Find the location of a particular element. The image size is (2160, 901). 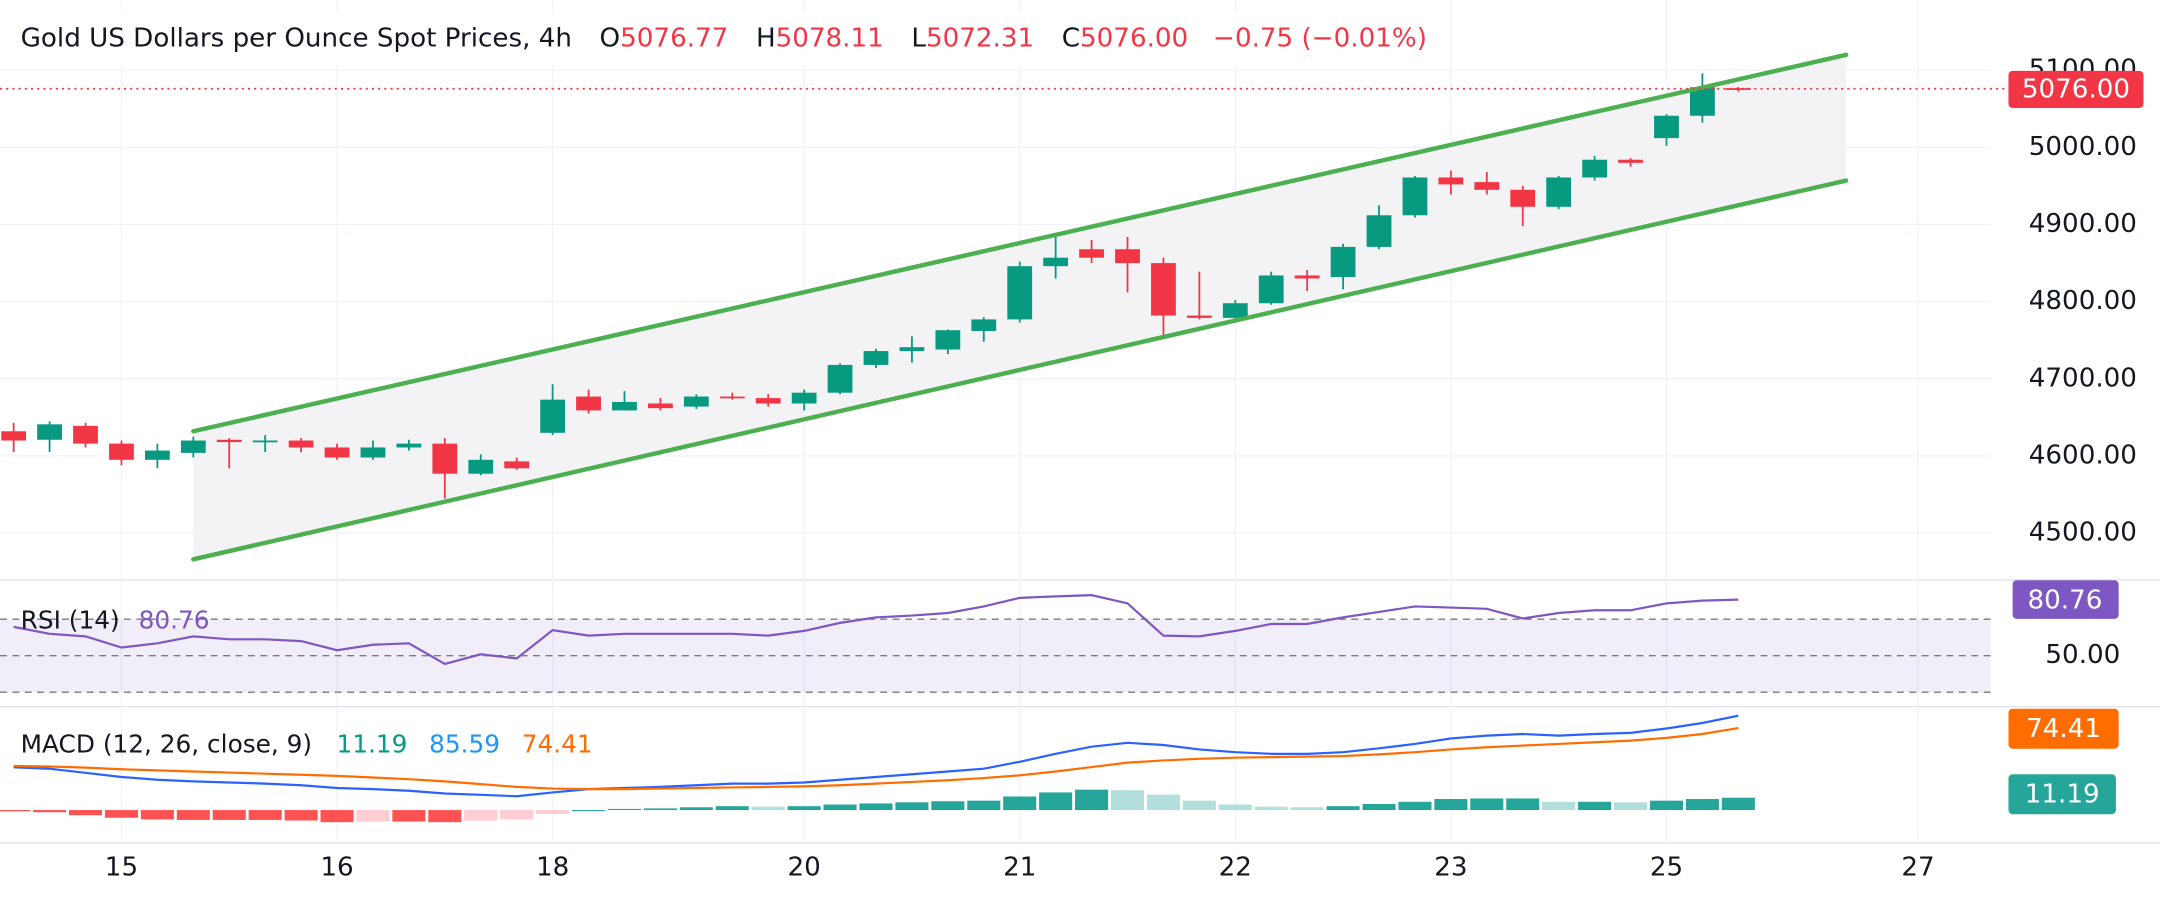

price-label: 5076.00 is located at coordinates (2076, 90).